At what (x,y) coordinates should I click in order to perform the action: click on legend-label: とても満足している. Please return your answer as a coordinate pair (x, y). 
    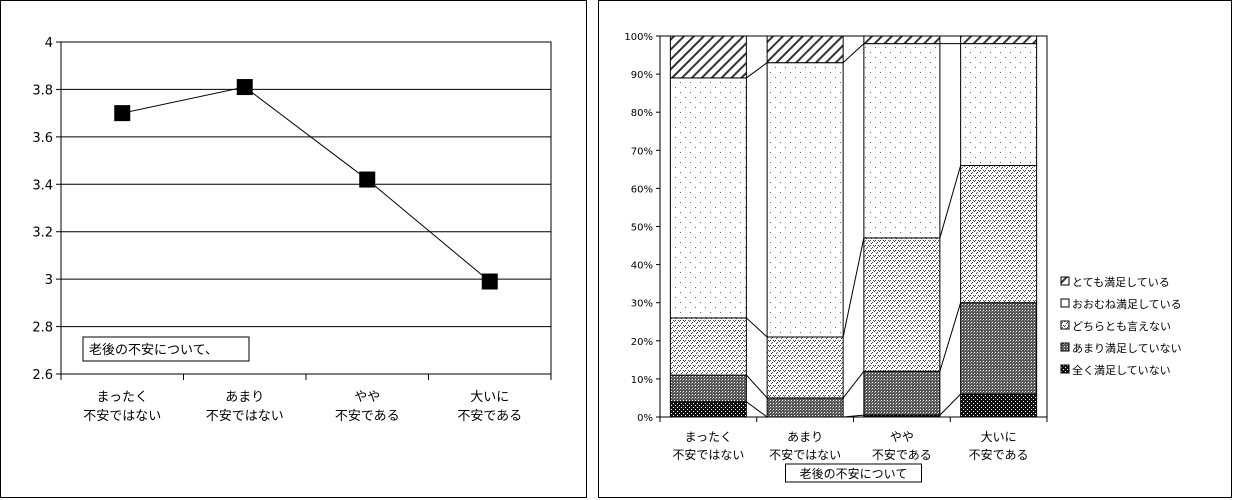
    Looking at the image, I should click on (1121, 282).